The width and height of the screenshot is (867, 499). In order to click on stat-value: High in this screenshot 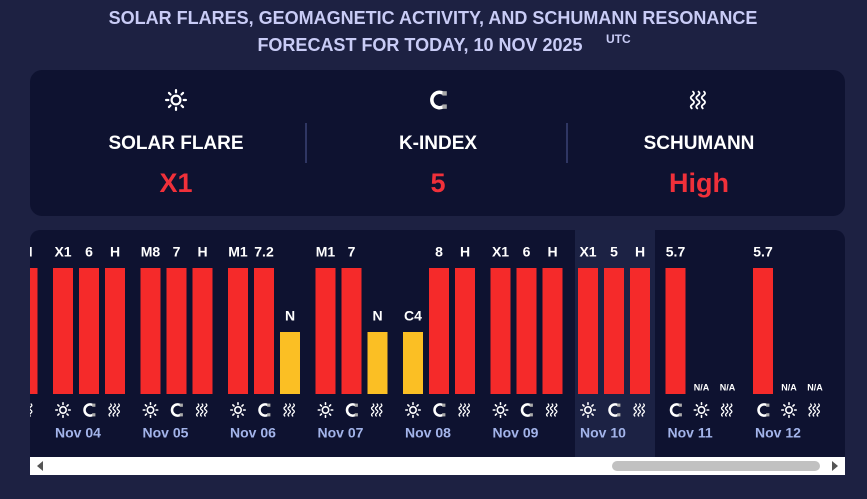, I will do `click(699, 183)`.